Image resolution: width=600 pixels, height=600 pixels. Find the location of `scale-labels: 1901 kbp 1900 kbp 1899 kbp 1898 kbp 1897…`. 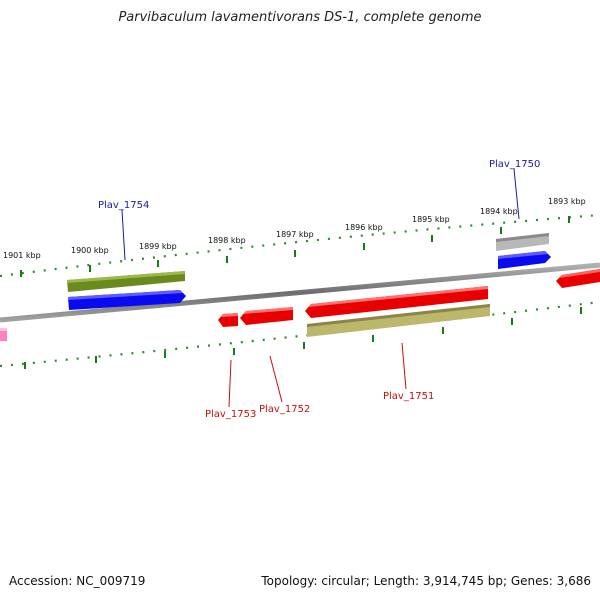

scale-labels: 1901 kbp 1900 kbp 1899 kbp 1898 kbp 1897… is located at coordinates (294, 228).